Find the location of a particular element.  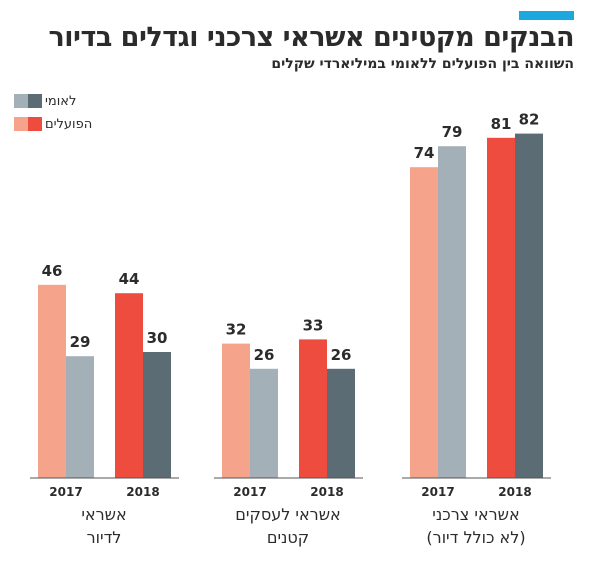

category-label-2-0: אשראי צרכני is located at coordinates (475, 514).